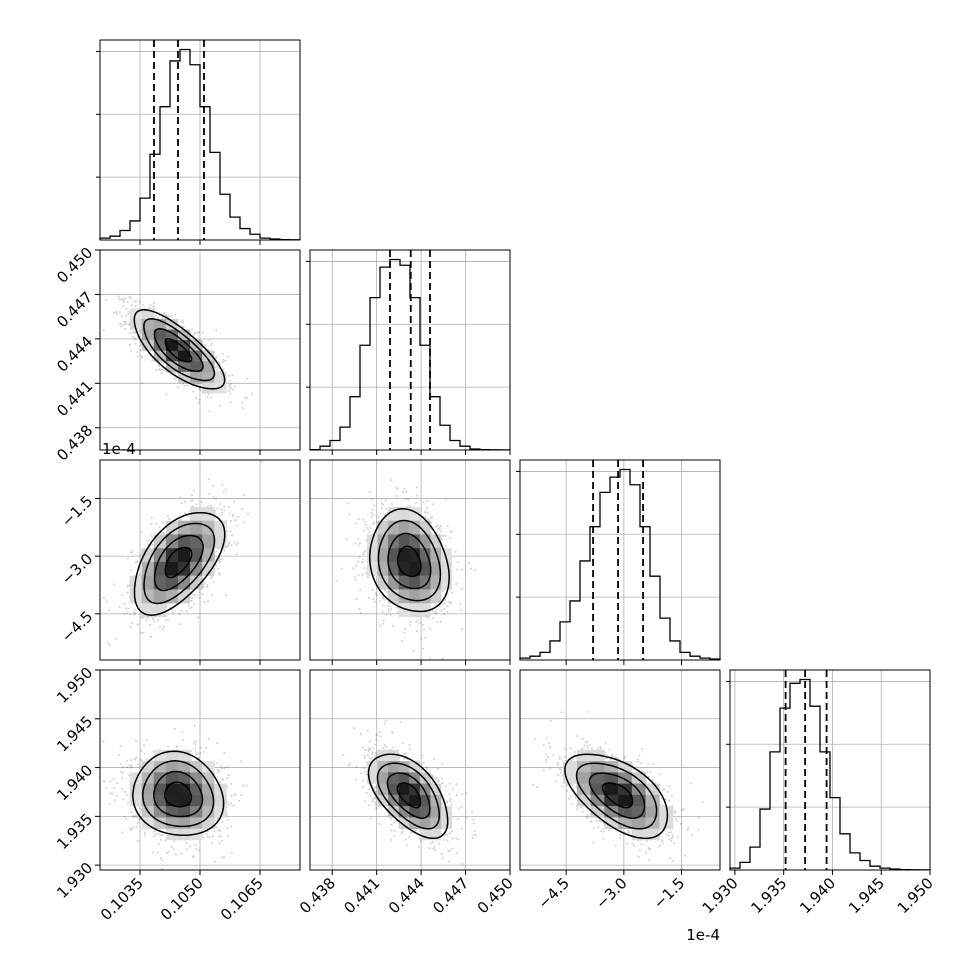 Image resolution: width=970 pixels, height=970 pixels. What do you see at coordinates (179, 562) in the screenshot?
I see `panel-2-0: −4.5−3.0−1.5` at bounding box center [179, 562].